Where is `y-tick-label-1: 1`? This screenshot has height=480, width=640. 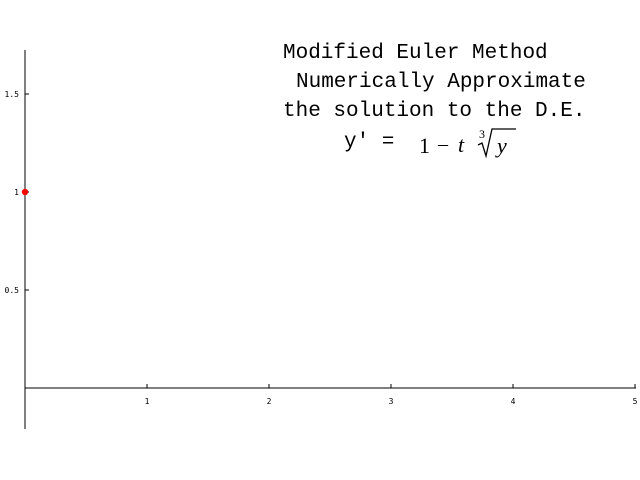
y-tick-label-1: 1 is located at coordinates (16, 192).